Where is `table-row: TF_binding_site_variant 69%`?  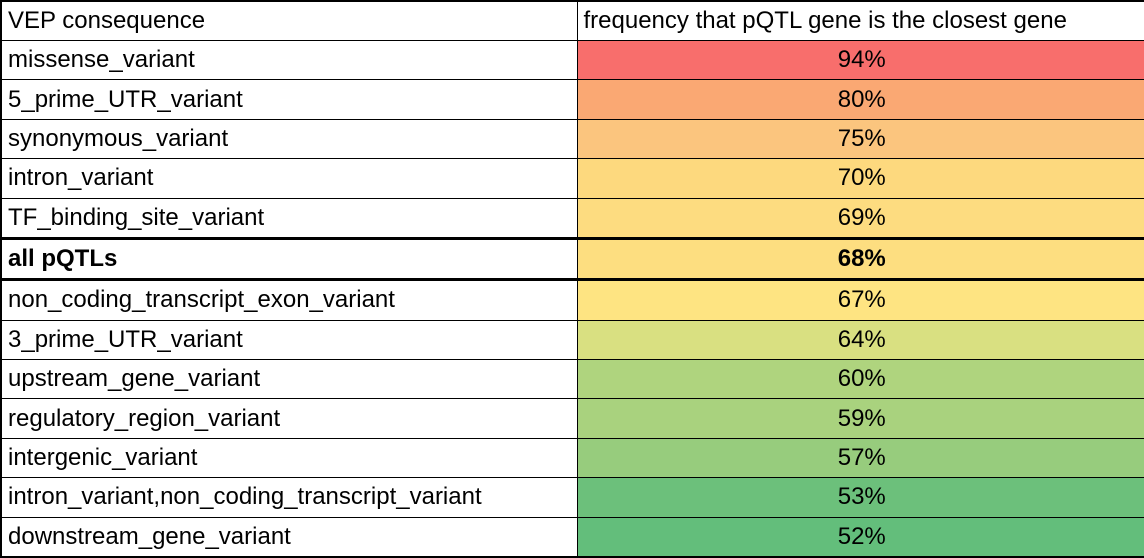 table-row: TF_binding_site_variant 69% is located at coordinates (572, 218).